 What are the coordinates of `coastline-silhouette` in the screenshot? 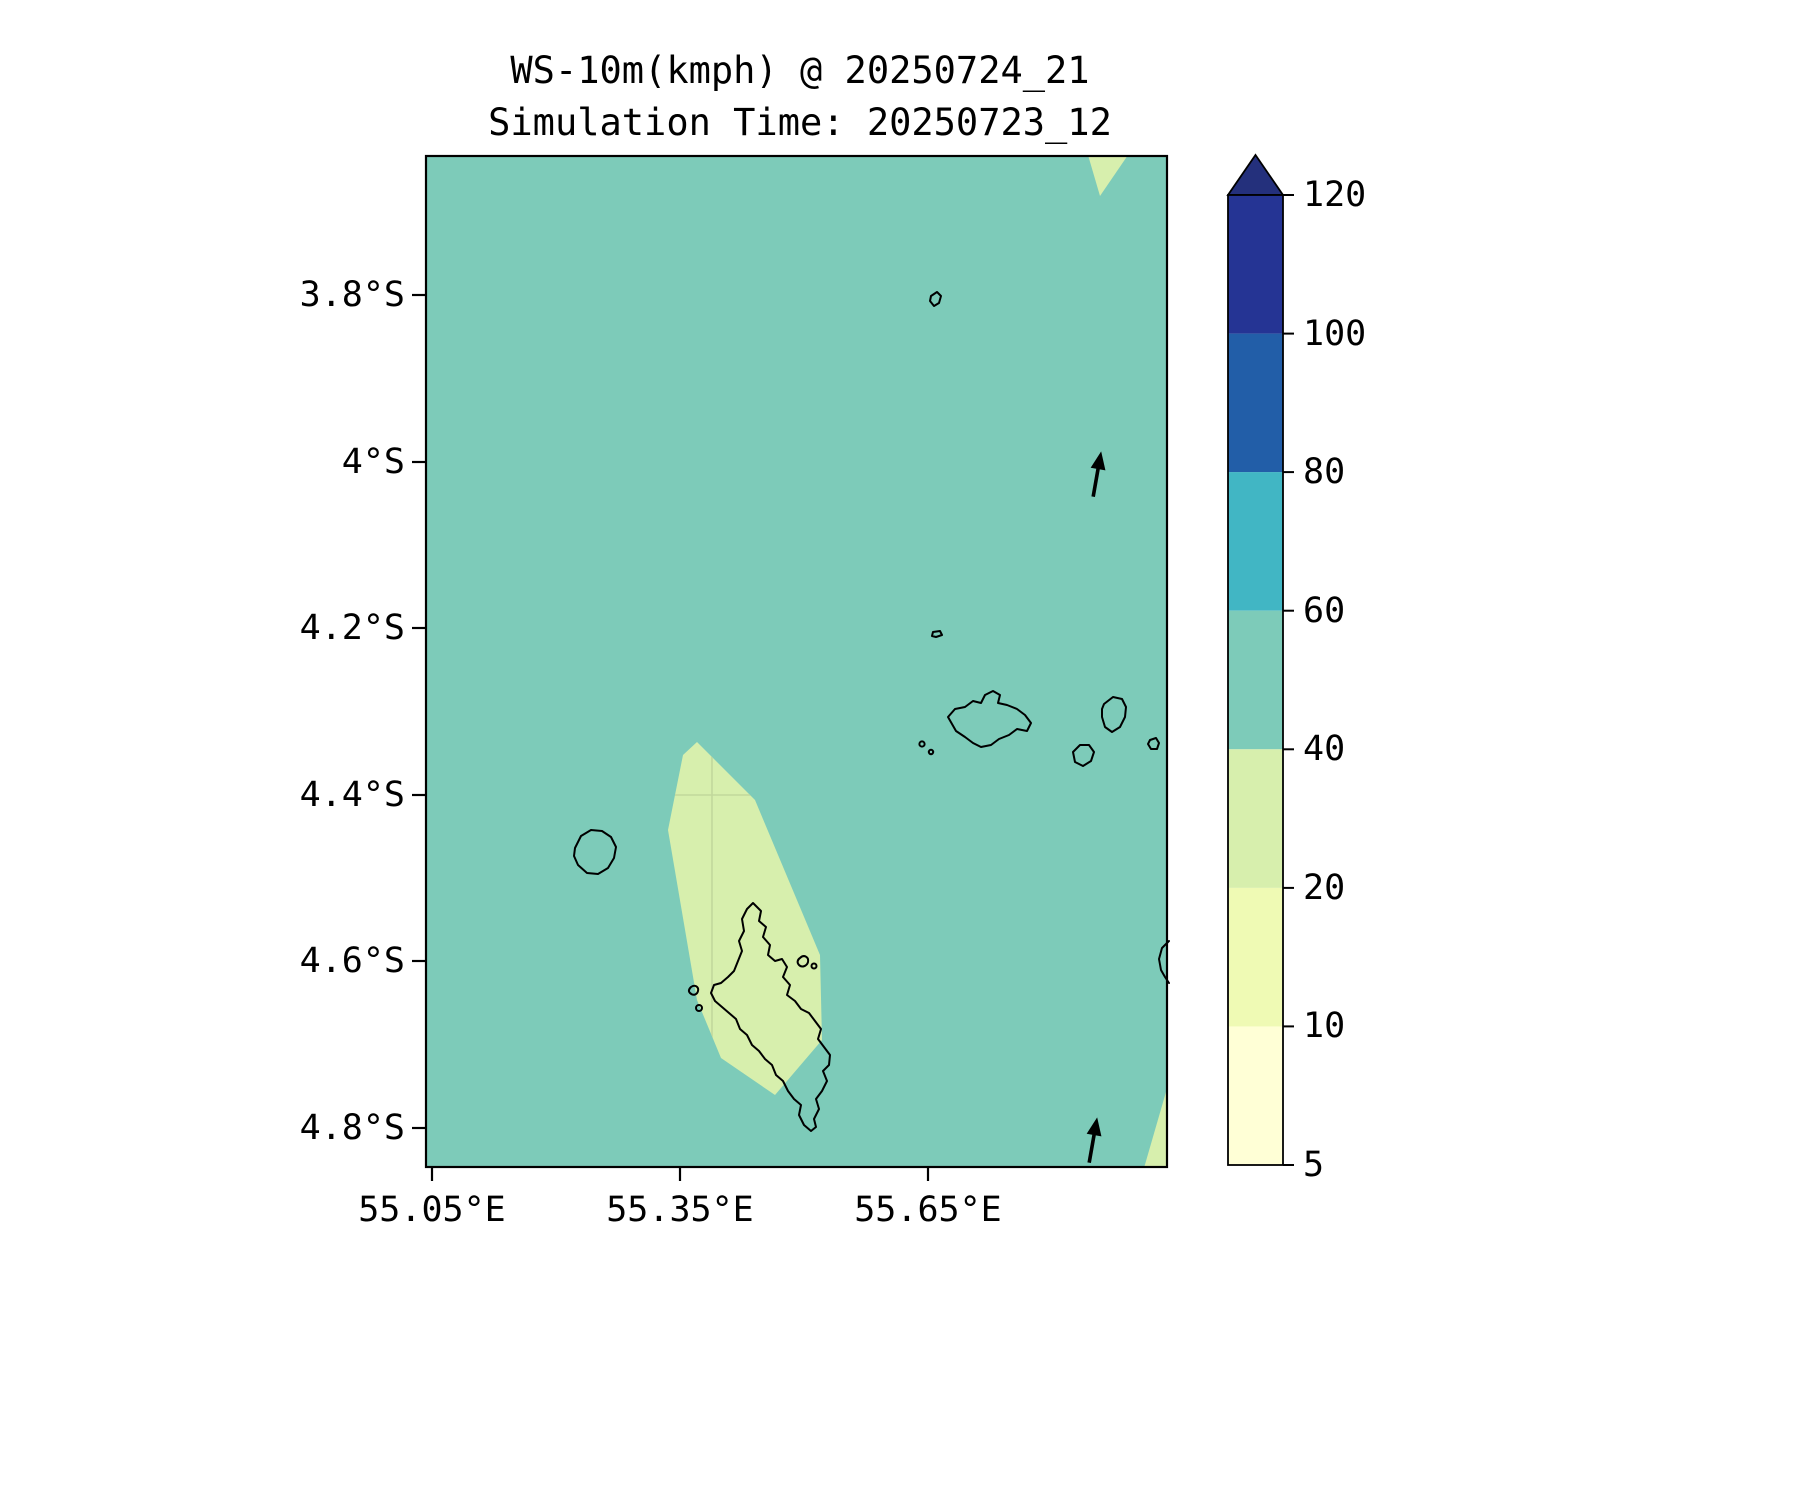 It's located at (595, 852).